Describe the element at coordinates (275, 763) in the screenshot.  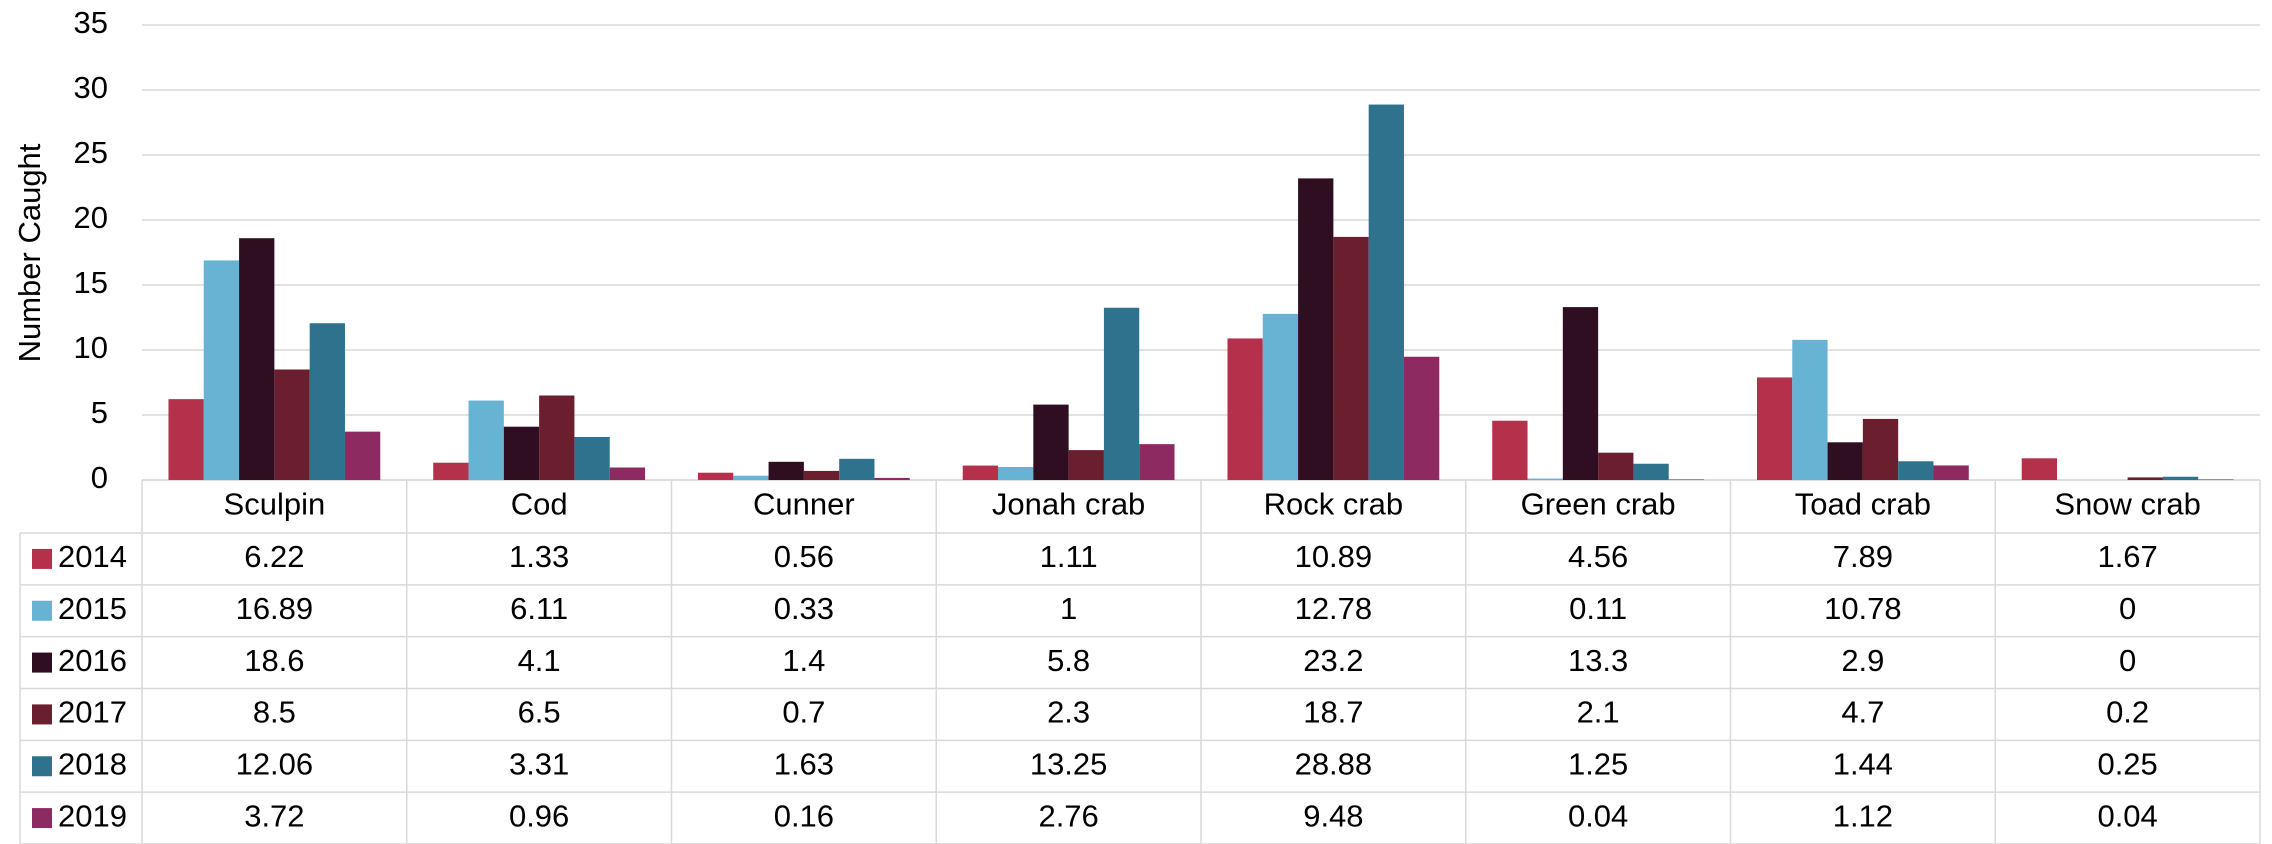
I see `table-value: 12.06` at that location.